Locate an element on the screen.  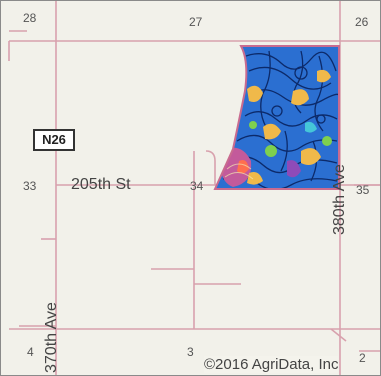
section-number-34: 34 is located at coordinates (197, 186).